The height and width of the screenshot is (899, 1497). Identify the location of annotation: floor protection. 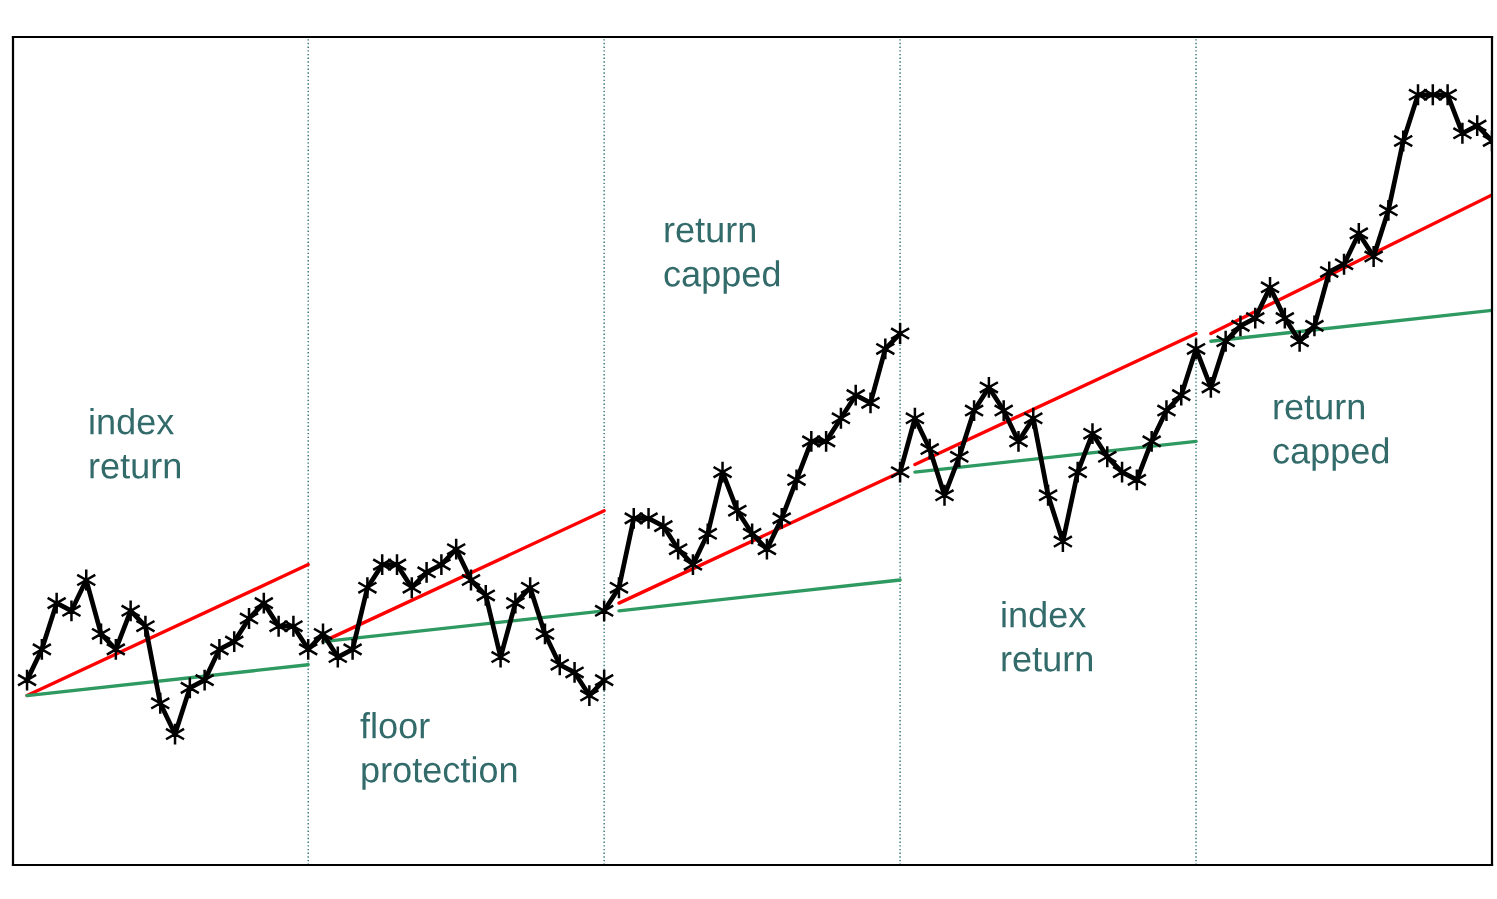
(438, 751).